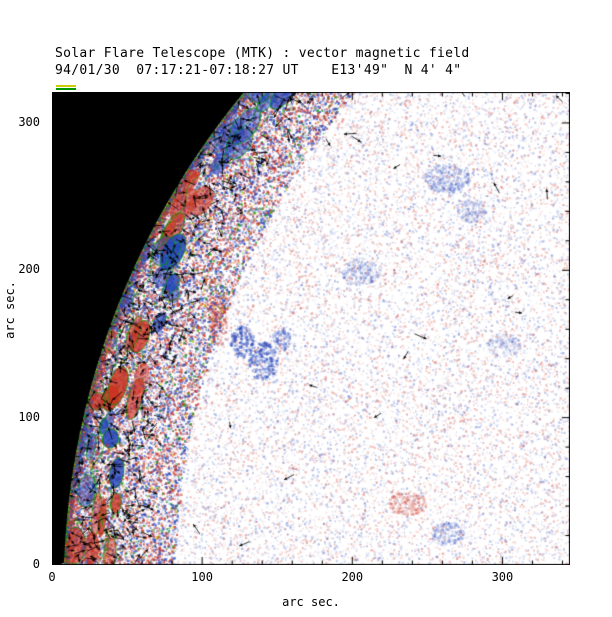 Image resolution: width=612 pixels, height=617 pixels. Describe the element at coordinates (10, 310) in the screenshot. I see `y-axis-label: arc sec.` at that location.